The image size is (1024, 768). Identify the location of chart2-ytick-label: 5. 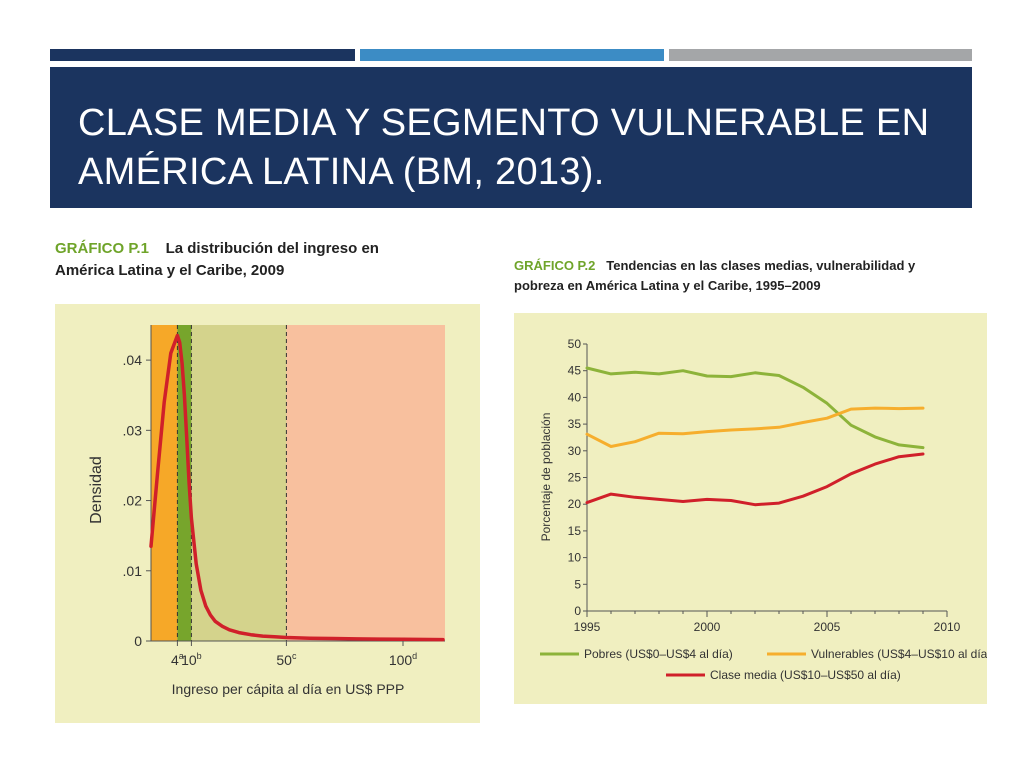
(577, 584).